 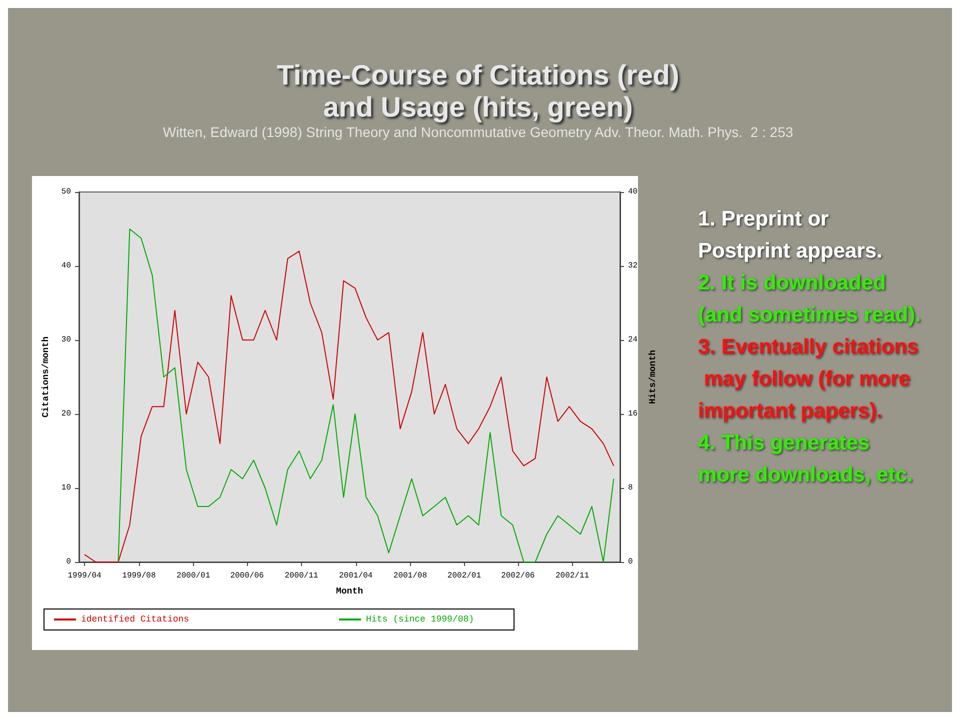 I want to click on y2-tick-label: 0, so click(x=630, y=562).